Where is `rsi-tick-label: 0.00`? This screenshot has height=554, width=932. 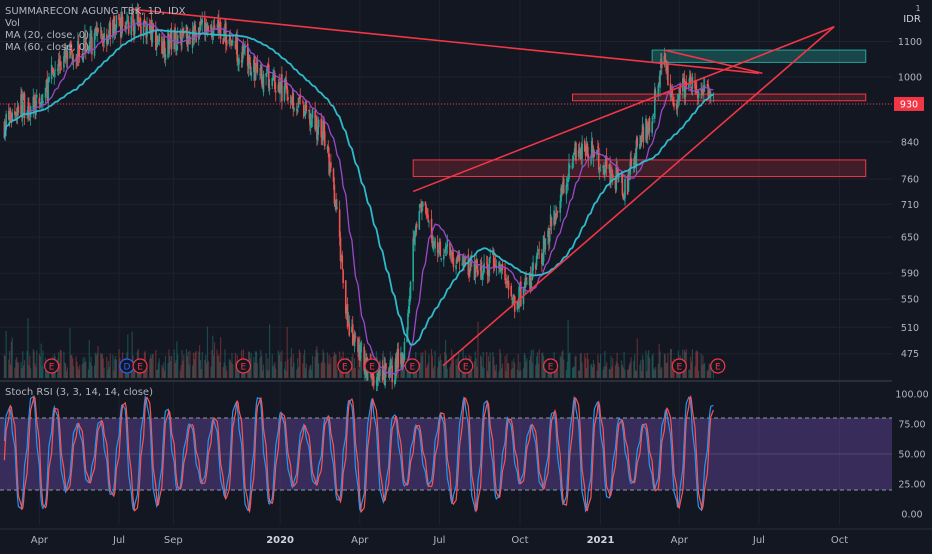
rsi-tick-label: 0.00 is located at coordinates (911, 515).